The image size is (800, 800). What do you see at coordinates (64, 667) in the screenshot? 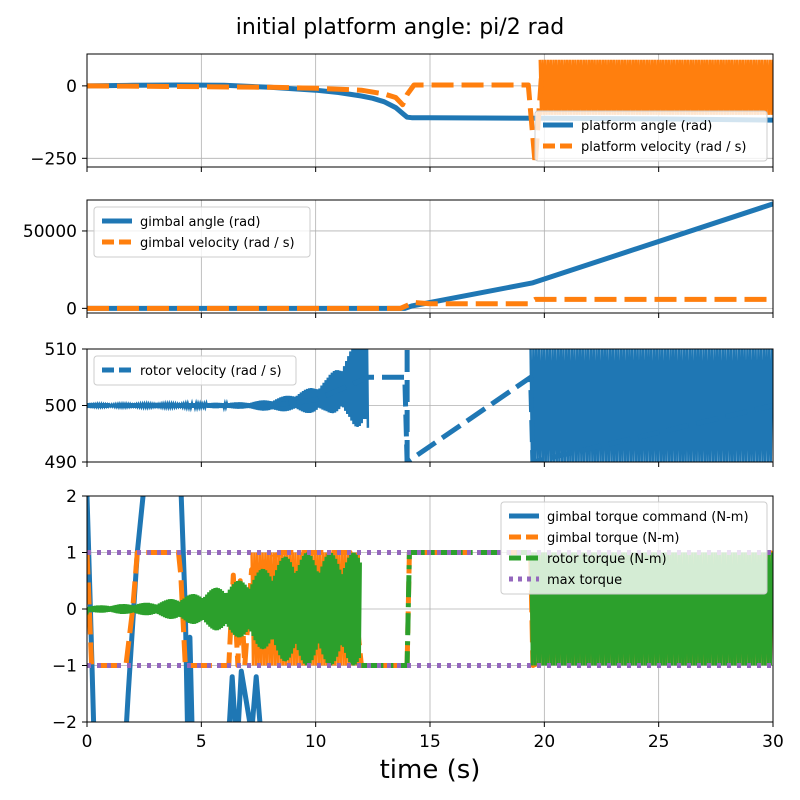
I see `y-tick-label: −1` at bounding box center [64, 667].